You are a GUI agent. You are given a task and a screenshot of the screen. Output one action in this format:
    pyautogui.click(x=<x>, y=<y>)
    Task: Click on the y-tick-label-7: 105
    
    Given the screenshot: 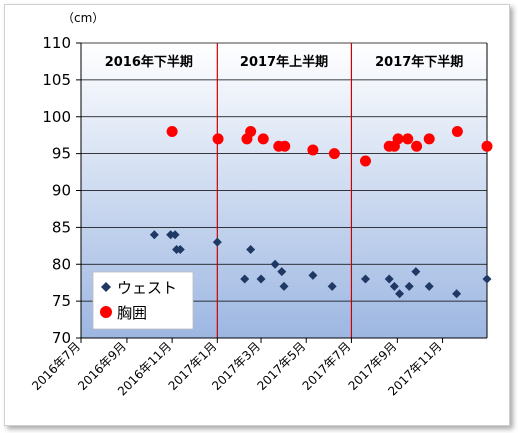 What is the action you would take?
    pyautogui.click(x=56, y=80)
    